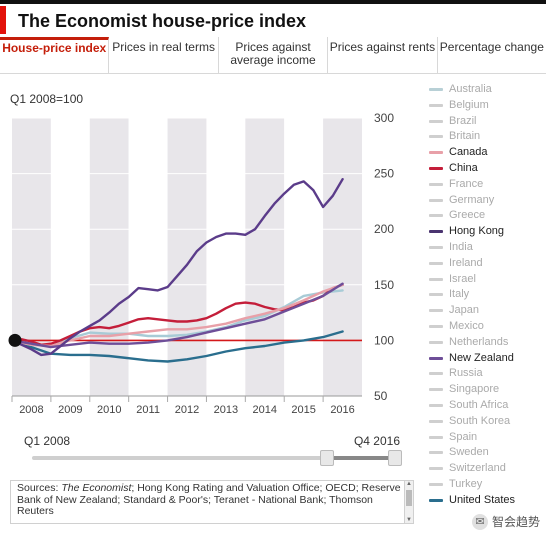 The image size is (546, 538). I want to click on legend-label: Sweden, so click(469, 452).